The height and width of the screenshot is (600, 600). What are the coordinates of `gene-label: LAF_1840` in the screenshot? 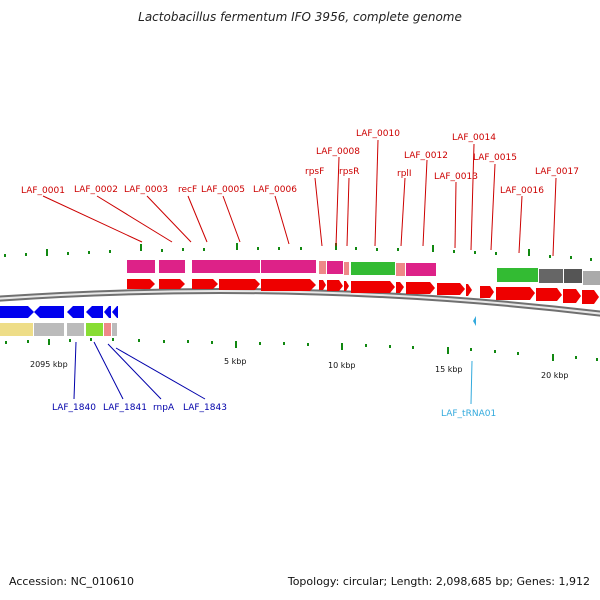 It's located at (74, 408).